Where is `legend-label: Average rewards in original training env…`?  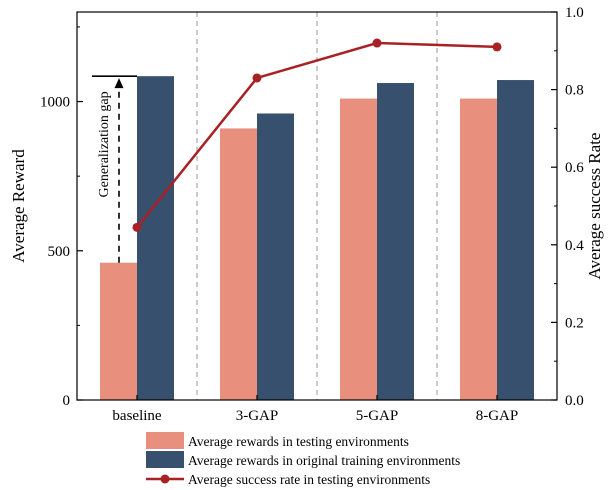 legend-label: Average rewards in original training env… is located at coordinates (324, 460).